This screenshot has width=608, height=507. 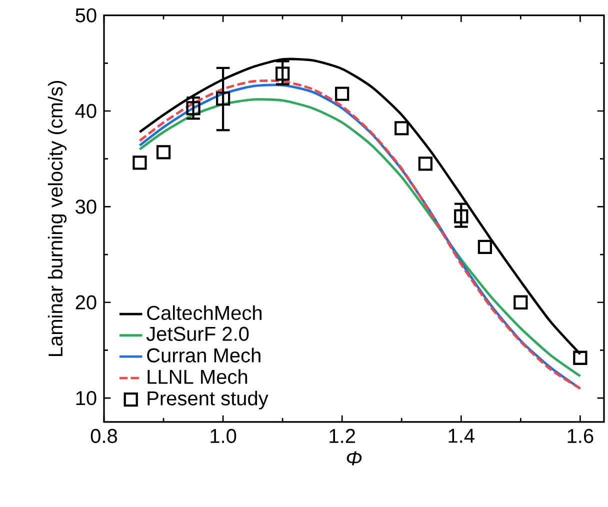 What do you see at coordinates (86, 15) in the screenshot?
I see `y-tick-label: 50` at bounding box center [86, 15].